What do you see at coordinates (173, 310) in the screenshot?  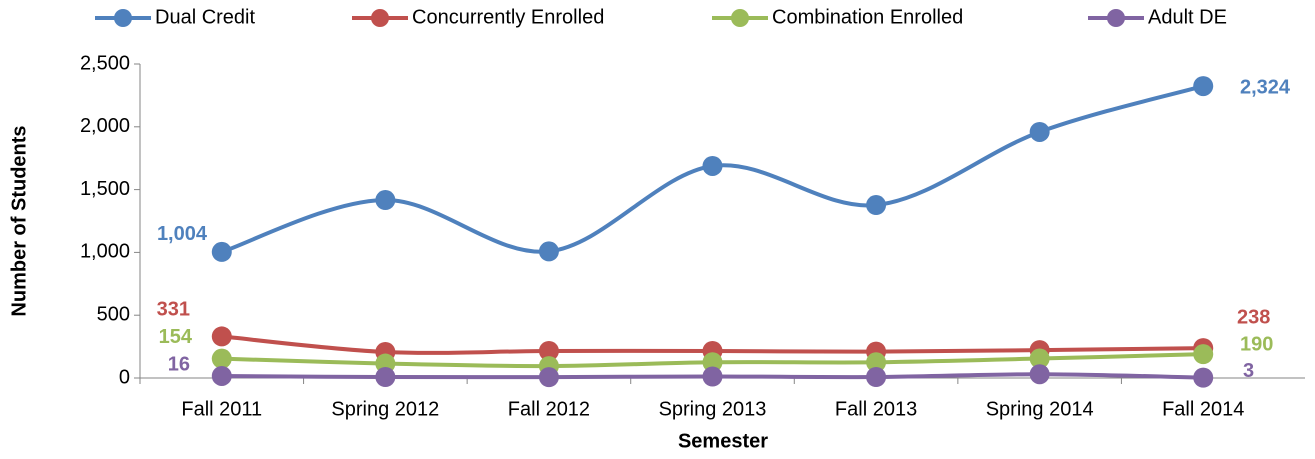 I see `data-label: 331` at bounding box center [173, 310].